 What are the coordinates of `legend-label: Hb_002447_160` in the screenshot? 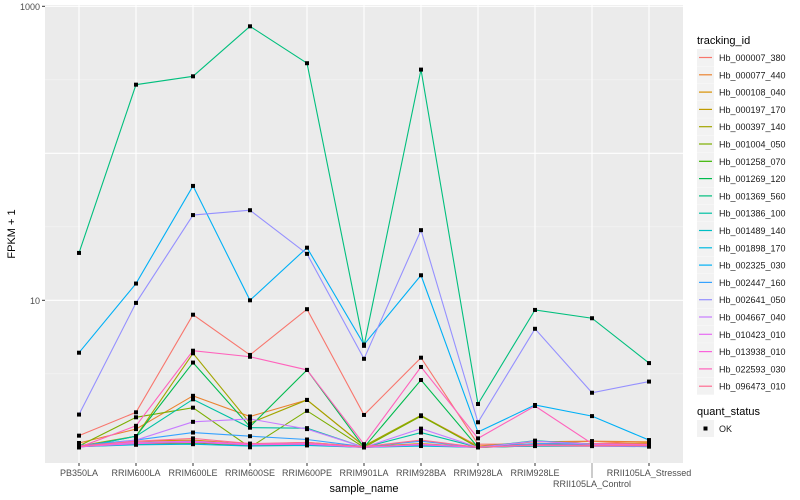 It's located at (752, 283).